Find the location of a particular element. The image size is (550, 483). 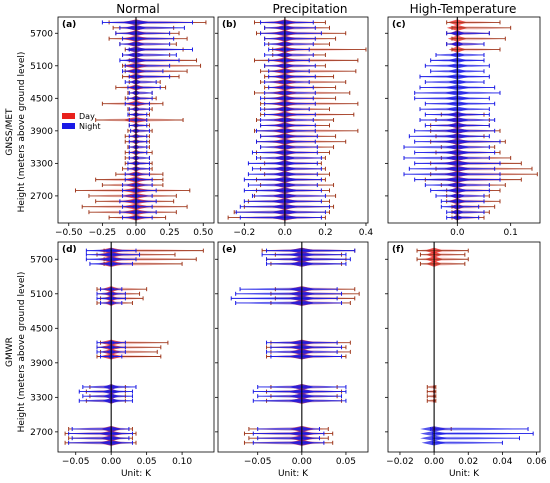

x-tick-label: −0.50 is located at coordinates (69, 233).